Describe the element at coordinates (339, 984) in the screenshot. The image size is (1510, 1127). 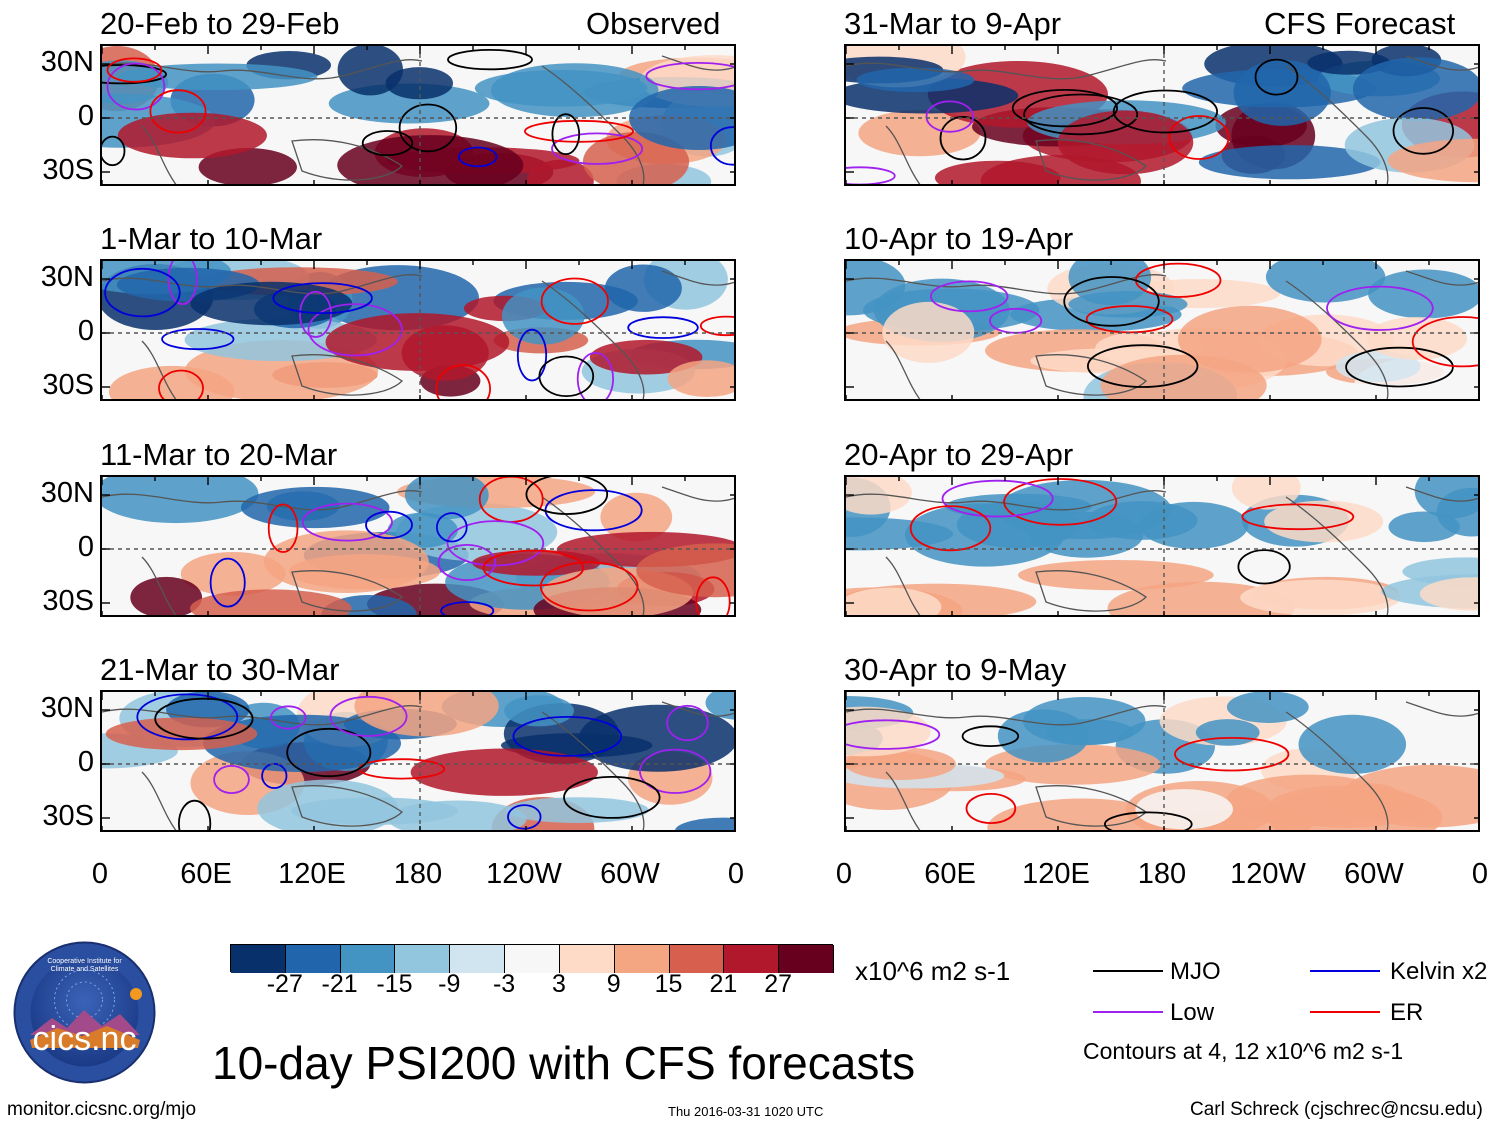
I see `colorbar-label: -21` at that location.